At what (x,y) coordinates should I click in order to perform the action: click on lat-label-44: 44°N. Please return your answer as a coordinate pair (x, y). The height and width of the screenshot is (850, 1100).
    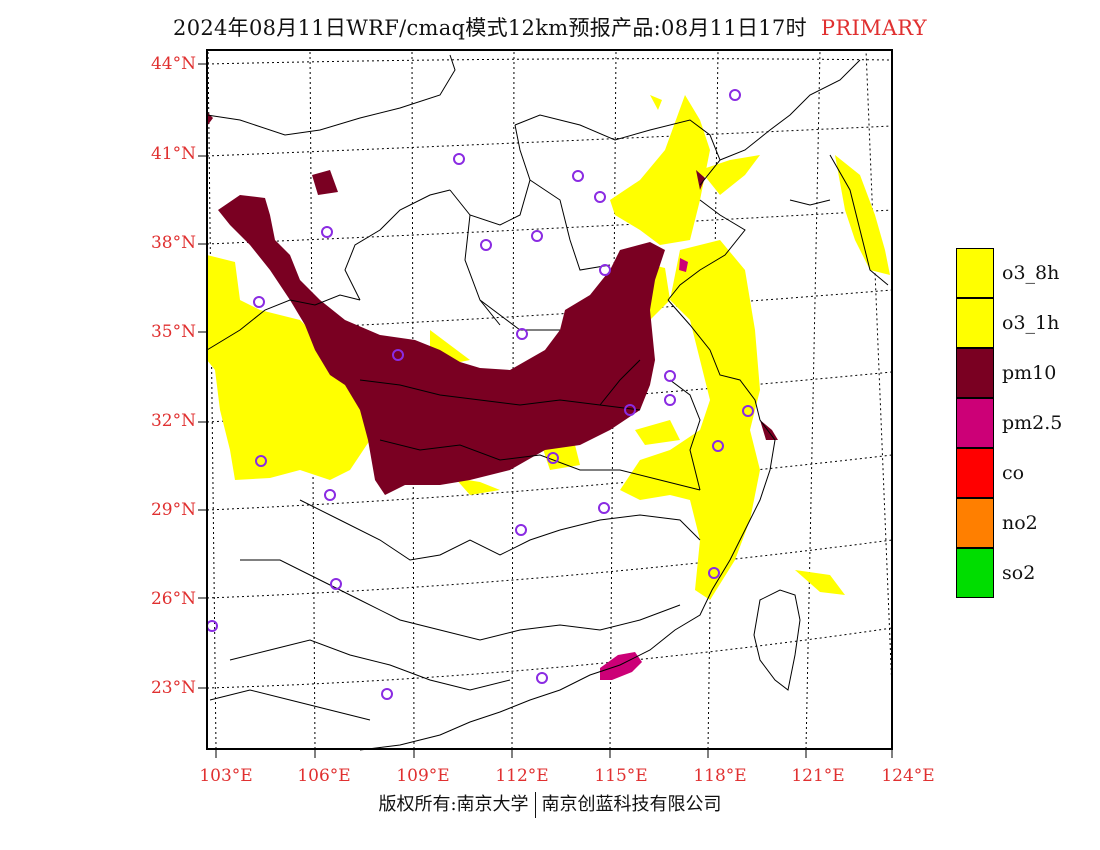
    Looking at the image, I should click on (173, 64).